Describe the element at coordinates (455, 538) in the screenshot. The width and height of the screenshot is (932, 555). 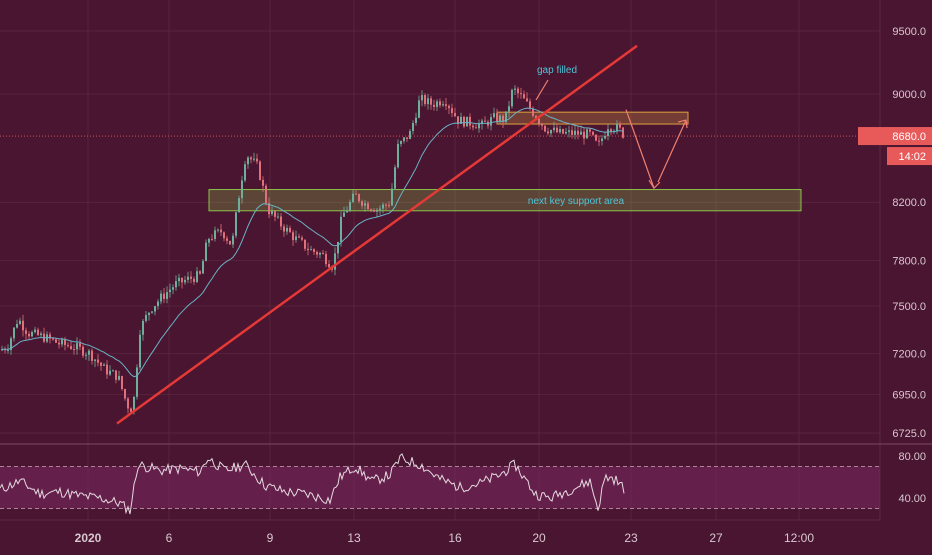
I see `time-tick-label: 16` at that location.